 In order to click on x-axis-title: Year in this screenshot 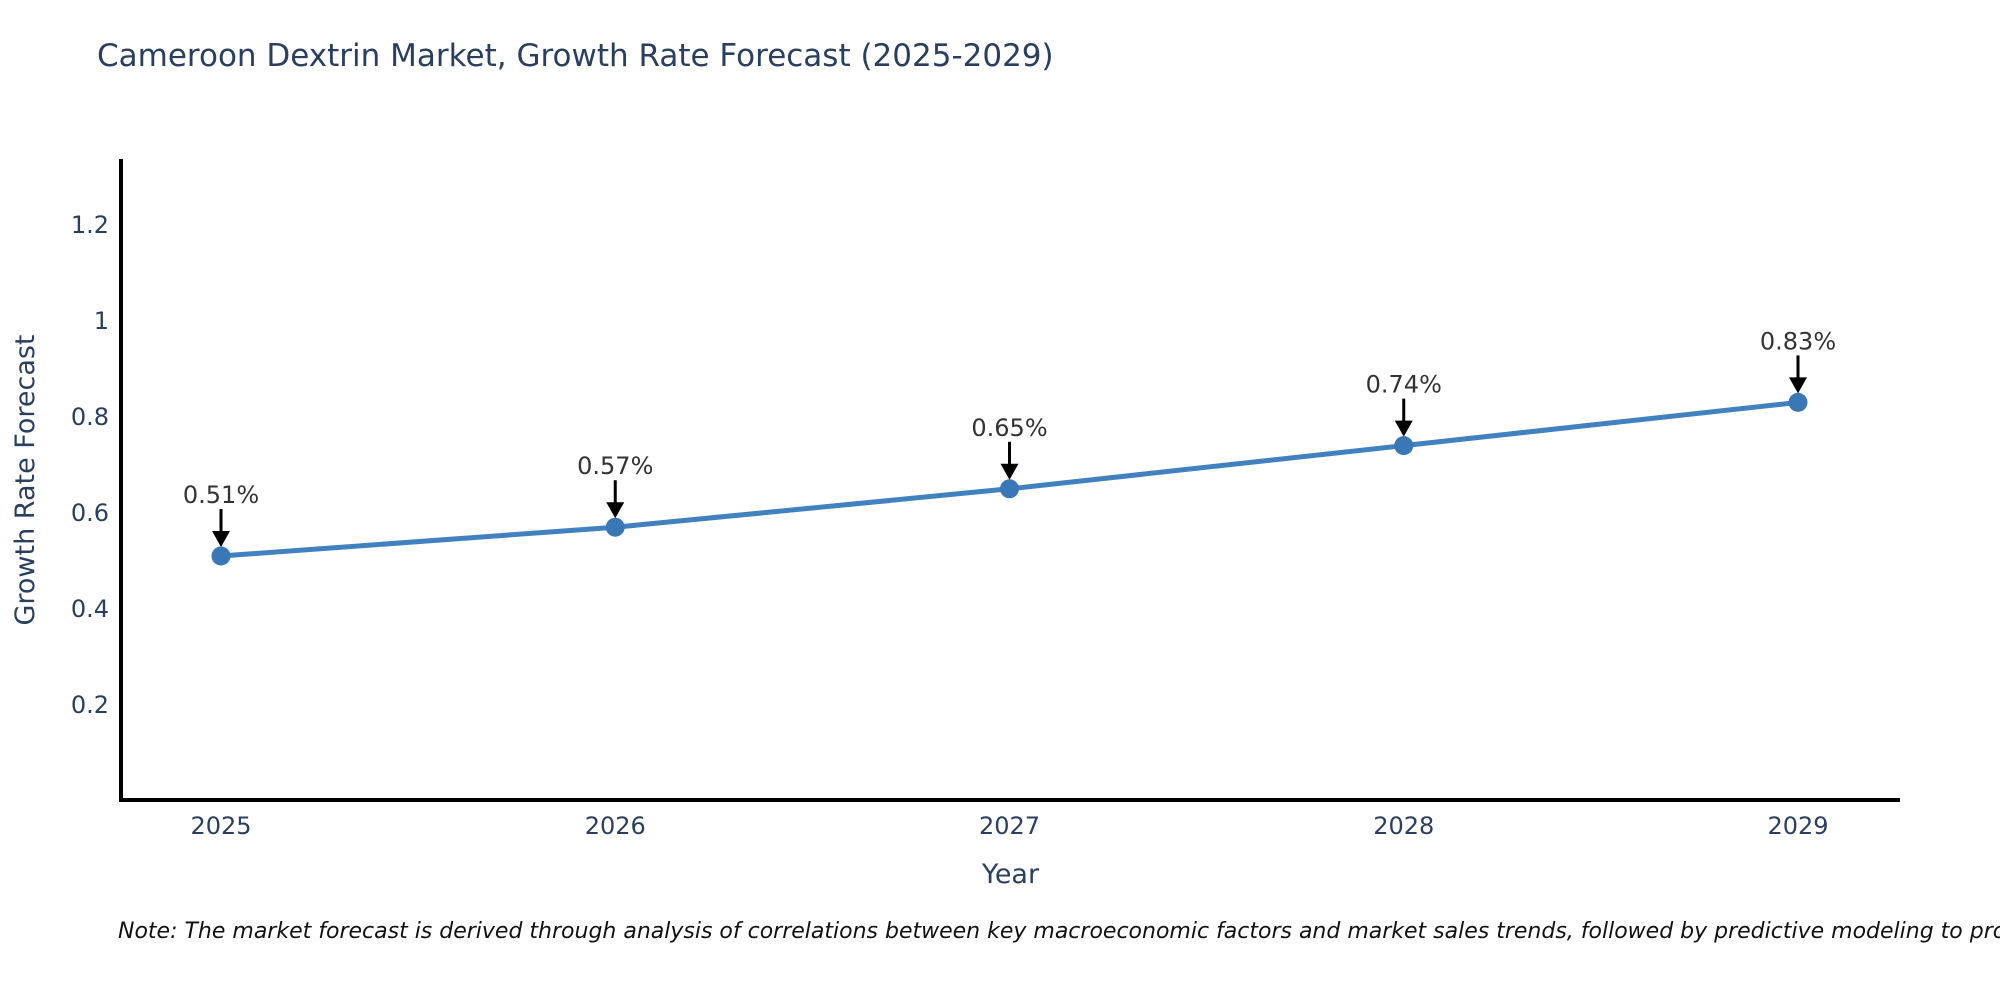, I will do `click(1010, 874)`.